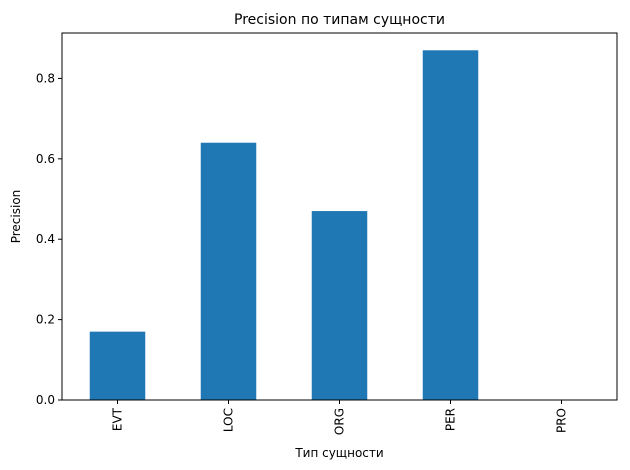  I want to click on x-tick-label: EVT, so click(118, 419).